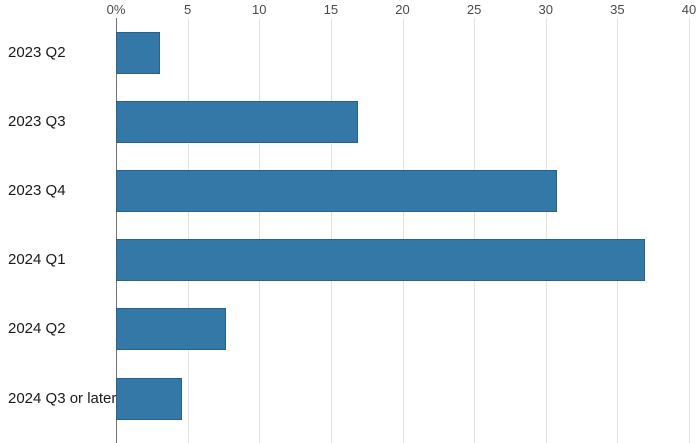 The image size is (700, 443). What do you see at coordinates (259, 9) in the screenshot?
I see `x-tick-label: 10` at bounding box center [259, 9].